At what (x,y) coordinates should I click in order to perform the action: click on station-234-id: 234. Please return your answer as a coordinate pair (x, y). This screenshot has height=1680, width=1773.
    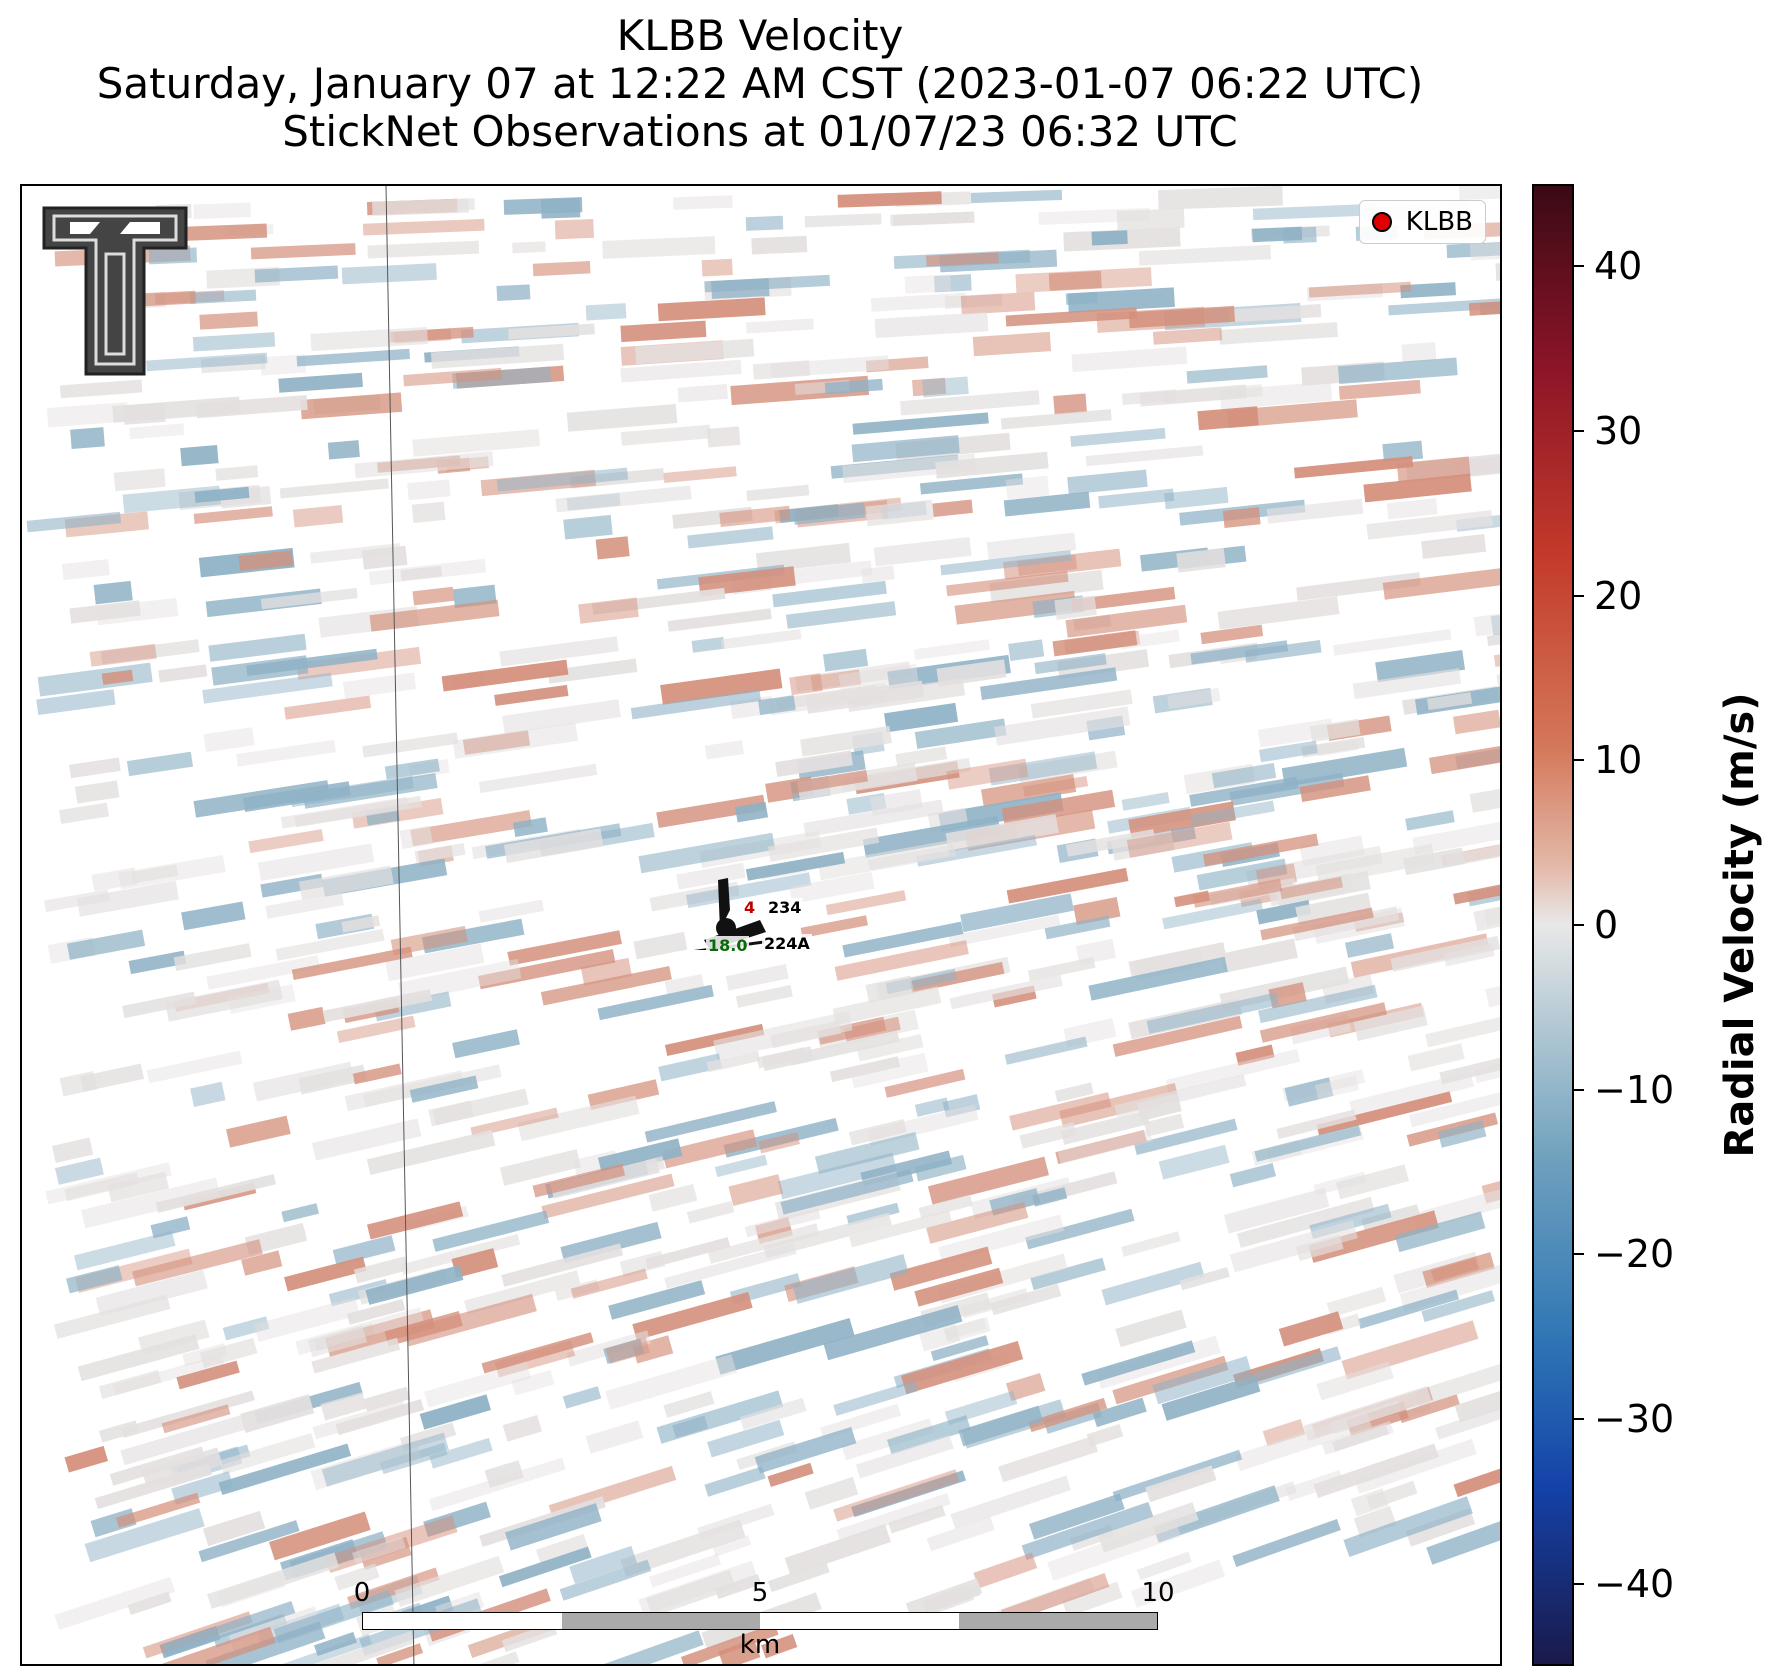
    Looking at the image, I should click on (785, 907).